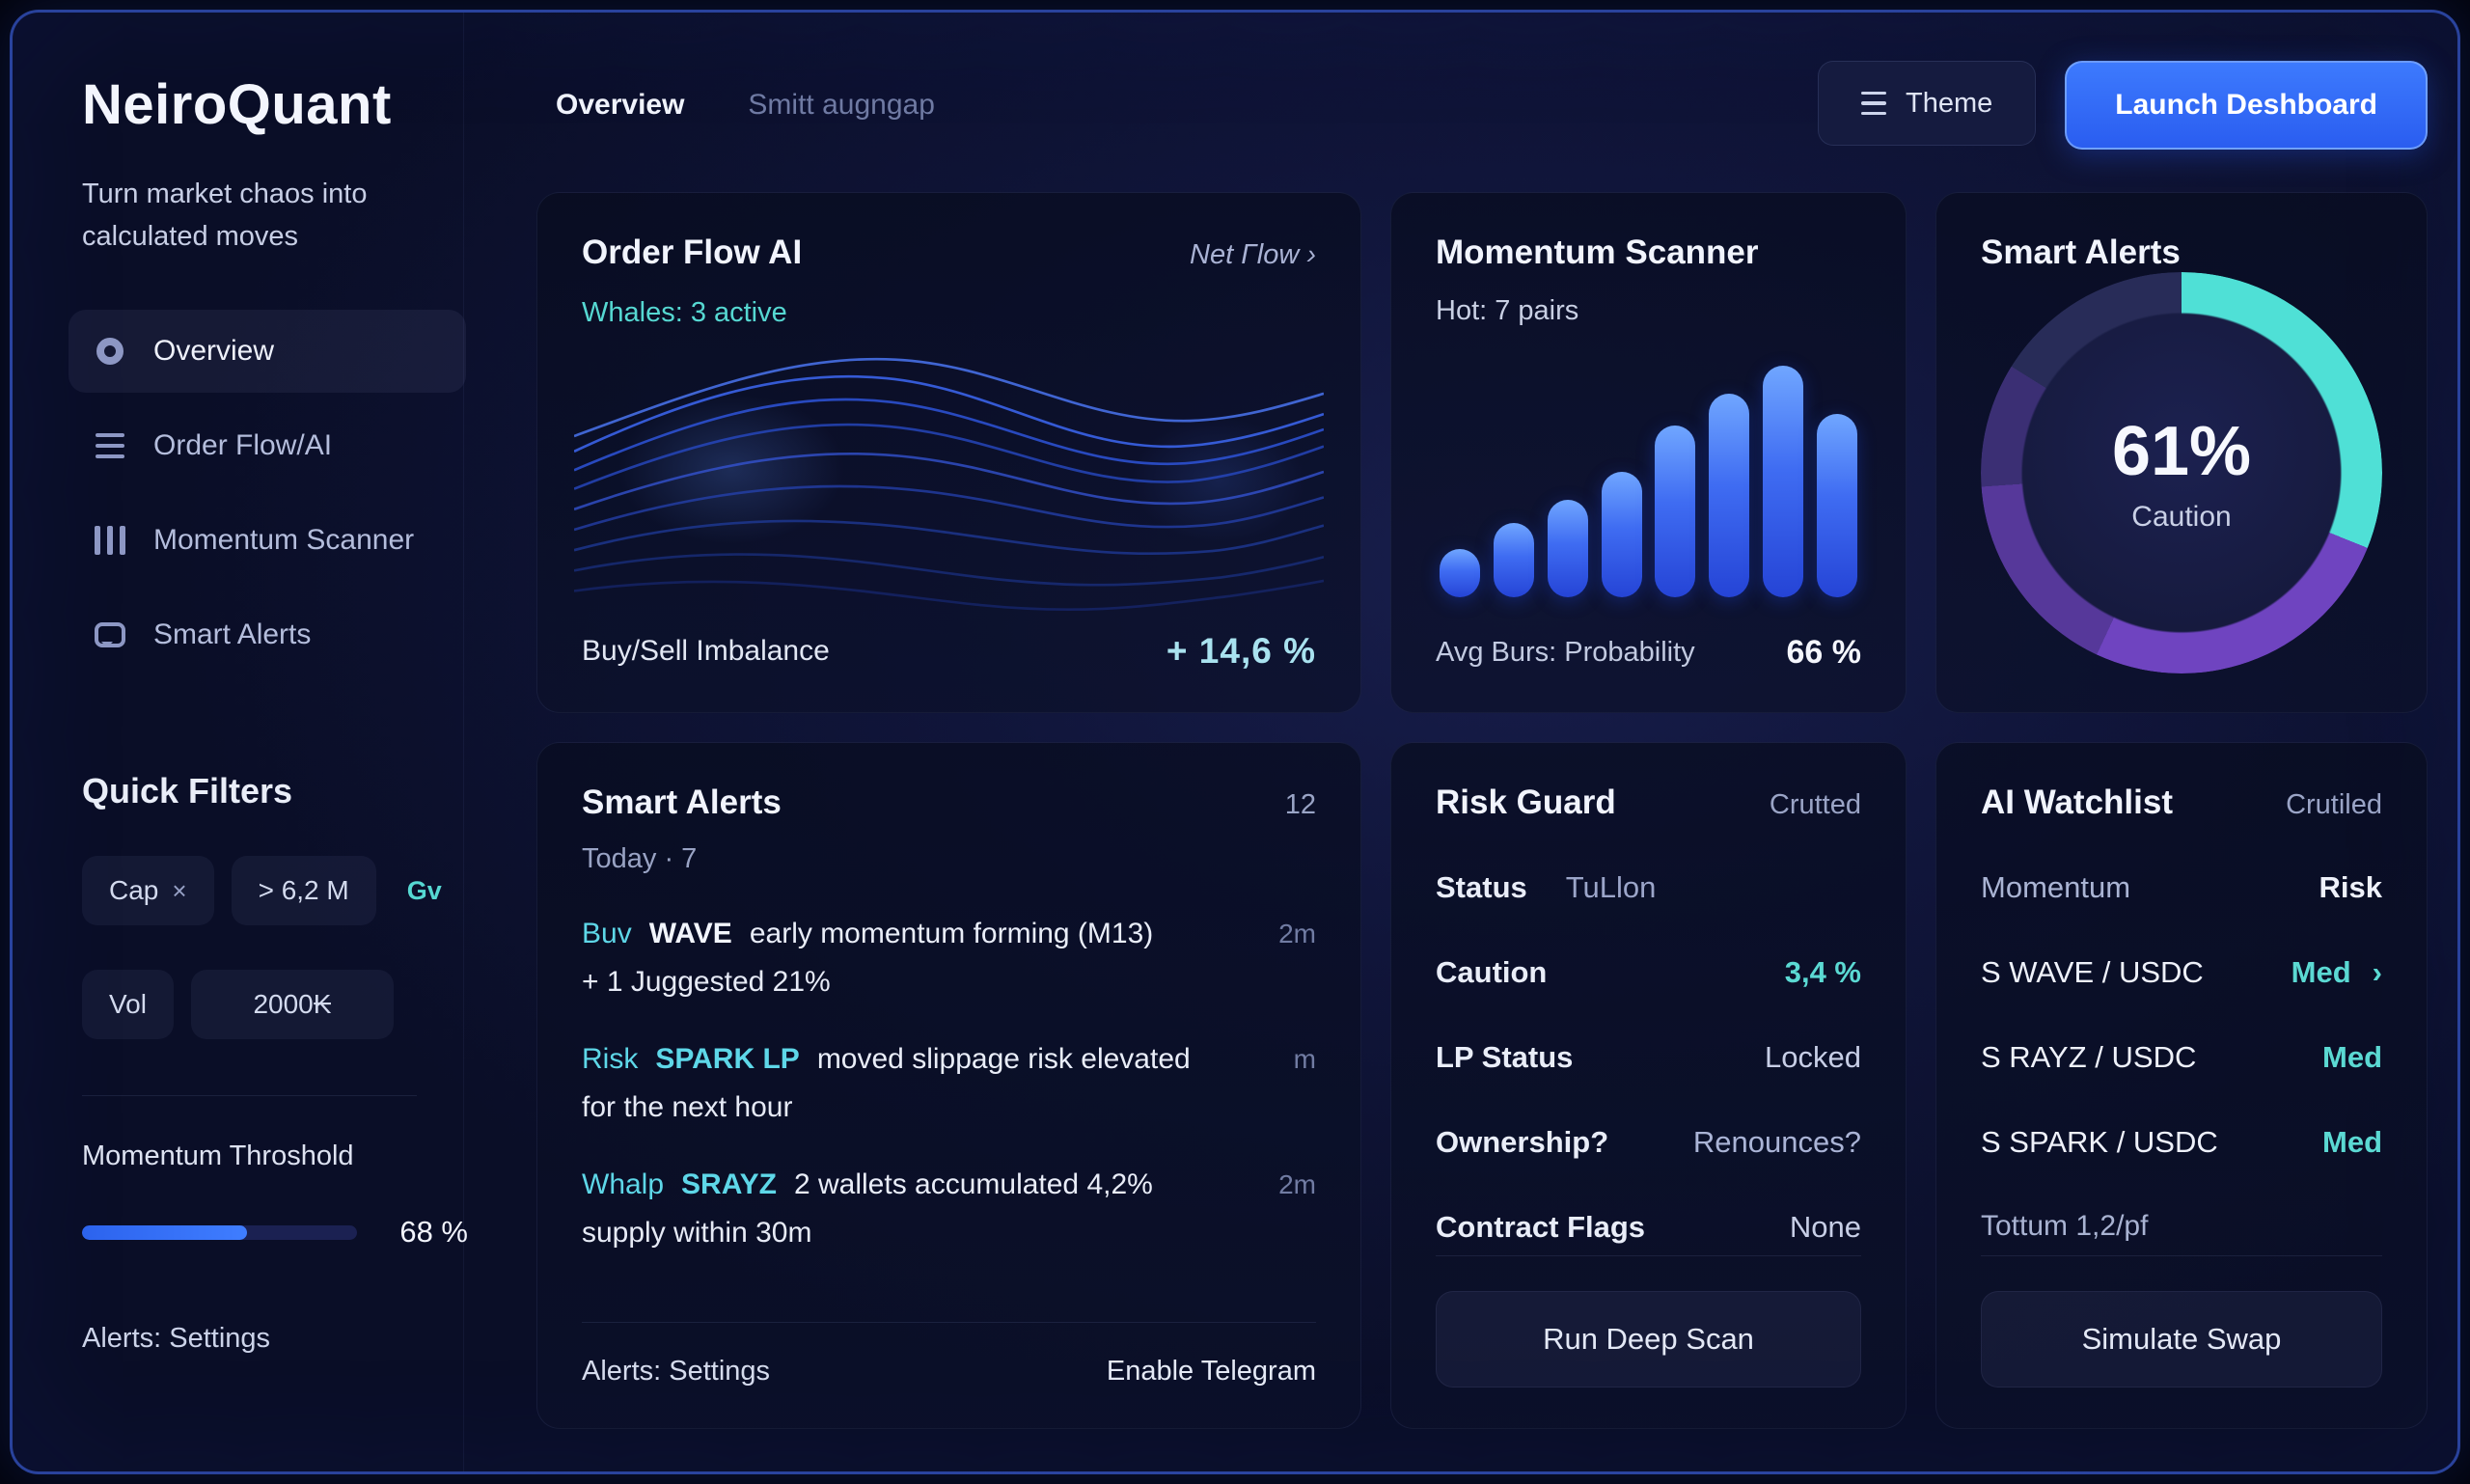  What do you see at coordinates (1508, 310) in the screenshot?
I see `hot-pairs-label: Hot: 7 pairs` at bounding box center [1508, 310].